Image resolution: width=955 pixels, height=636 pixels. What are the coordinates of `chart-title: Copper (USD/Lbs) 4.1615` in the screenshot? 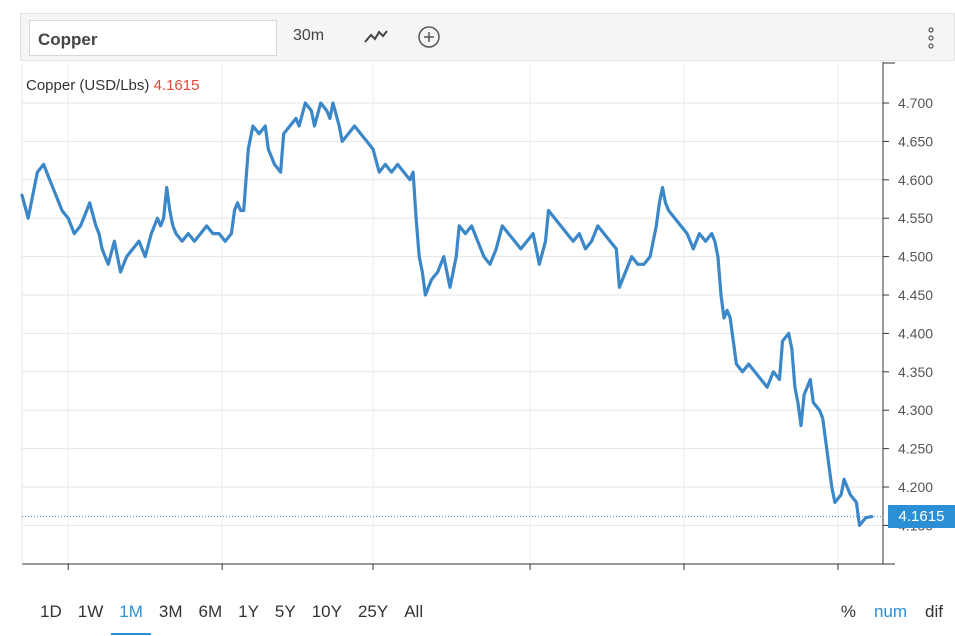 It's located at (112, 85).